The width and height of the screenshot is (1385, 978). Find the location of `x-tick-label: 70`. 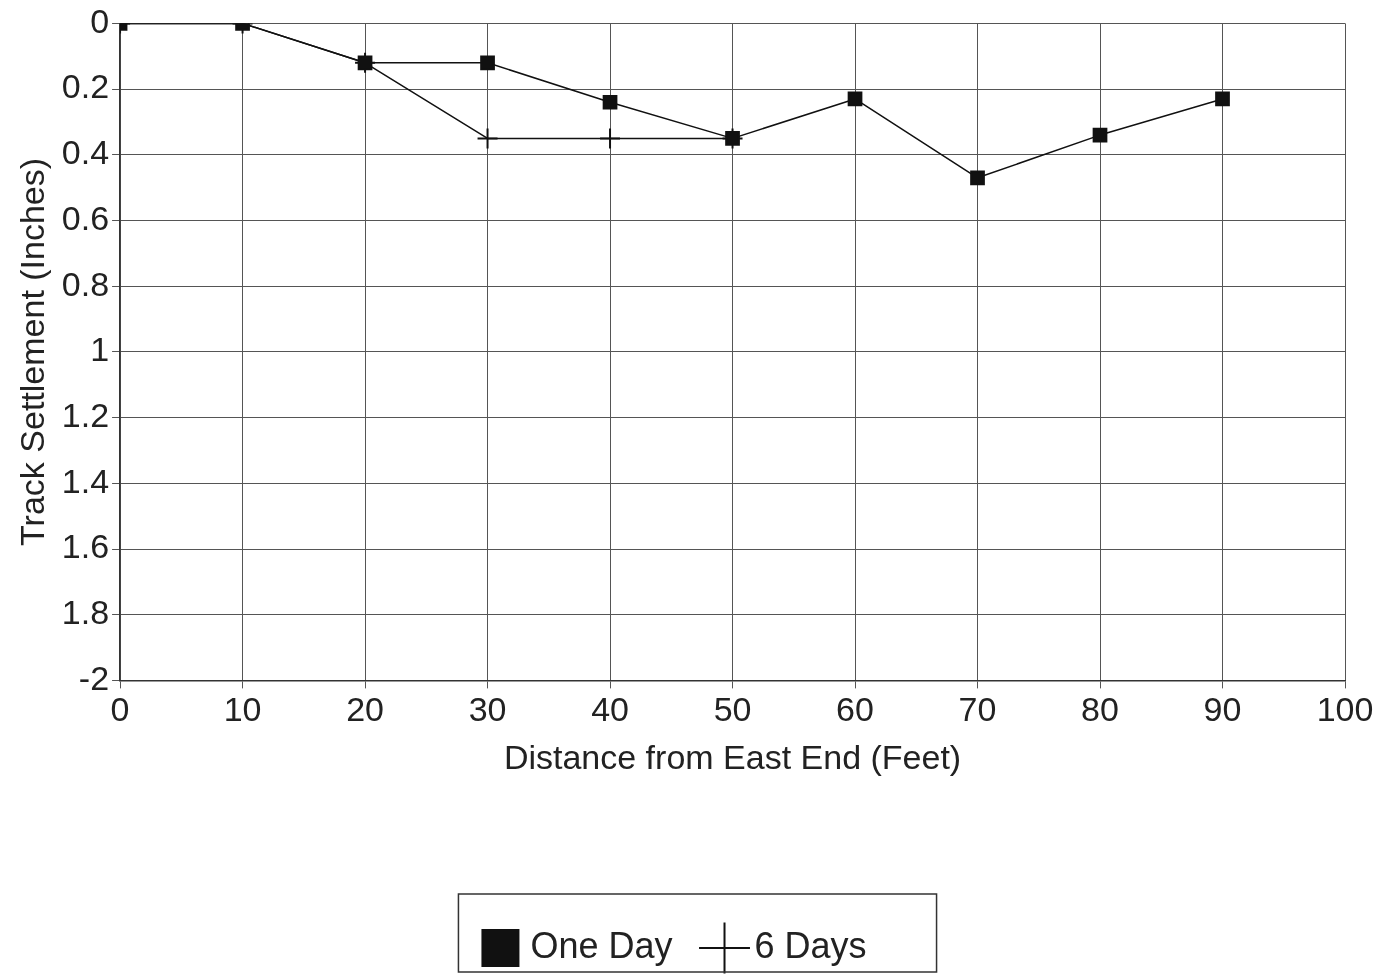

x-tick-label: 70 is located at coordinates (977, 709).